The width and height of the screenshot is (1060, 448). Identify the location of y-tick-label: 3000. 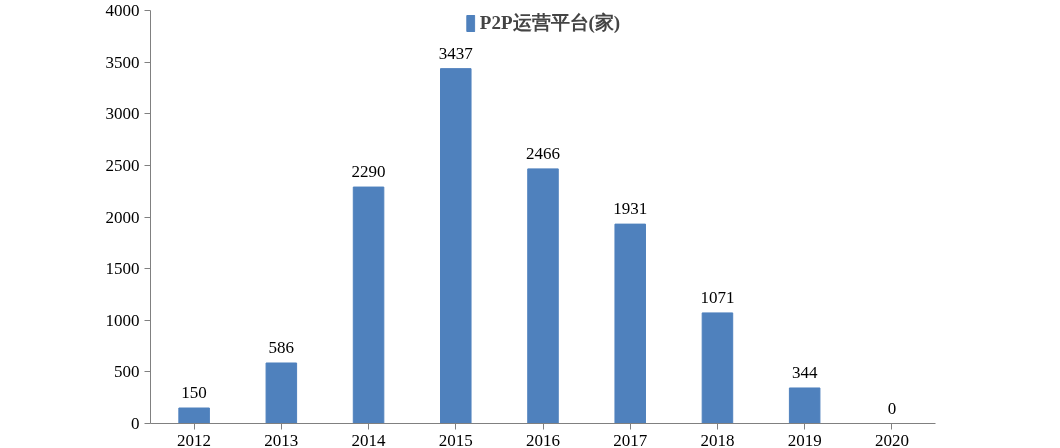
(122, 114).